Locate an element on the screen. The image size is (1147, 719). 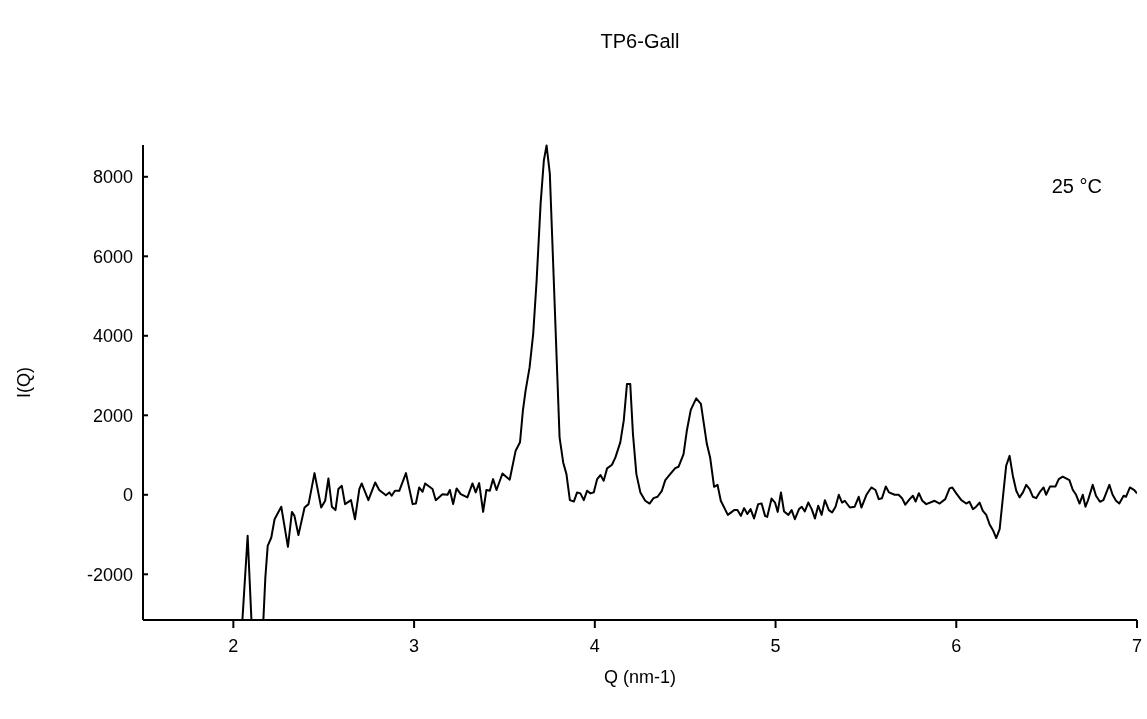
x-tick-label: 2 is located at coordinates (233, 646).